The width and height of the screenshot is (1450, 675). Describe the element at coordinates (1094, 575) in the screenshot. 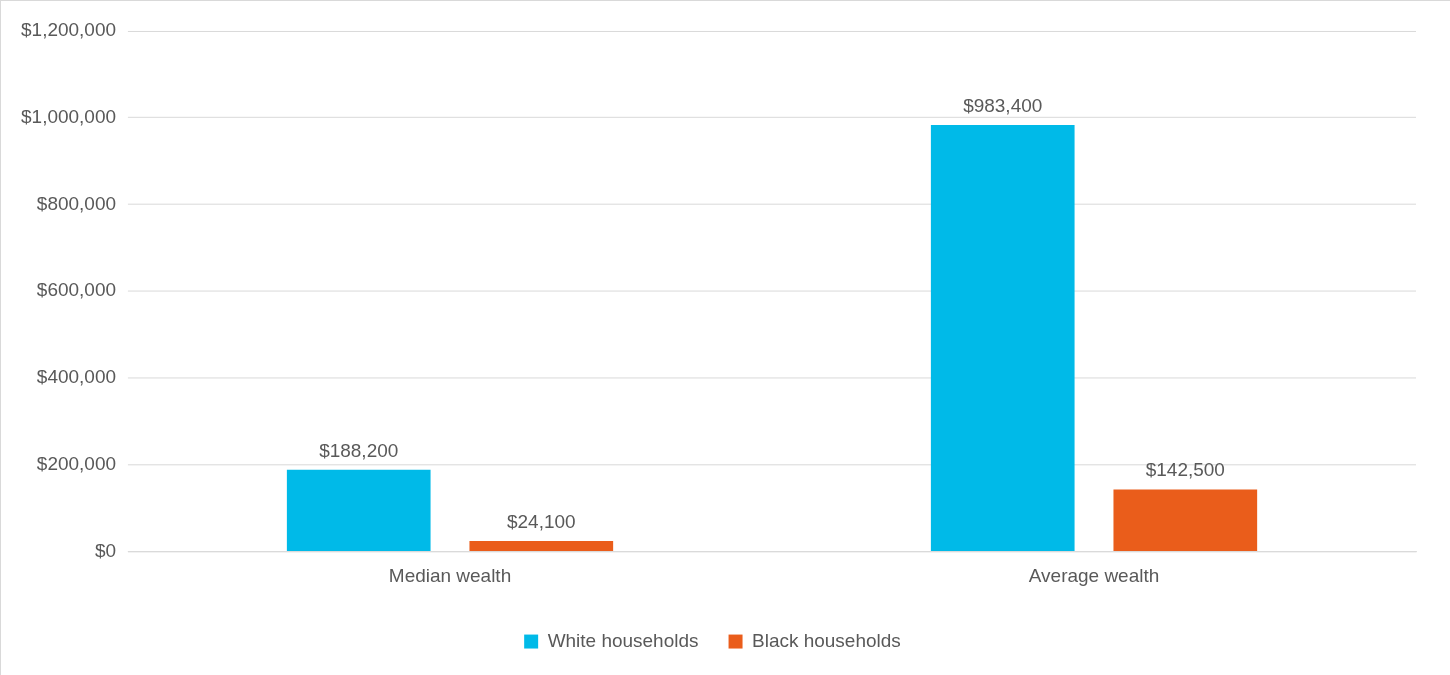

I see `x-tick-label: Average wealth` at that location.